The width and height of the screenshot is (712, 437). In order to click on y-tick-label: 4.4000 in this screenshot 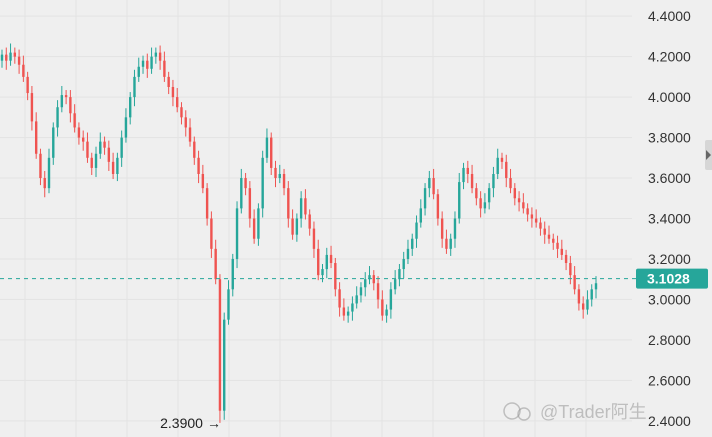, I will do `click(669, 16)`.